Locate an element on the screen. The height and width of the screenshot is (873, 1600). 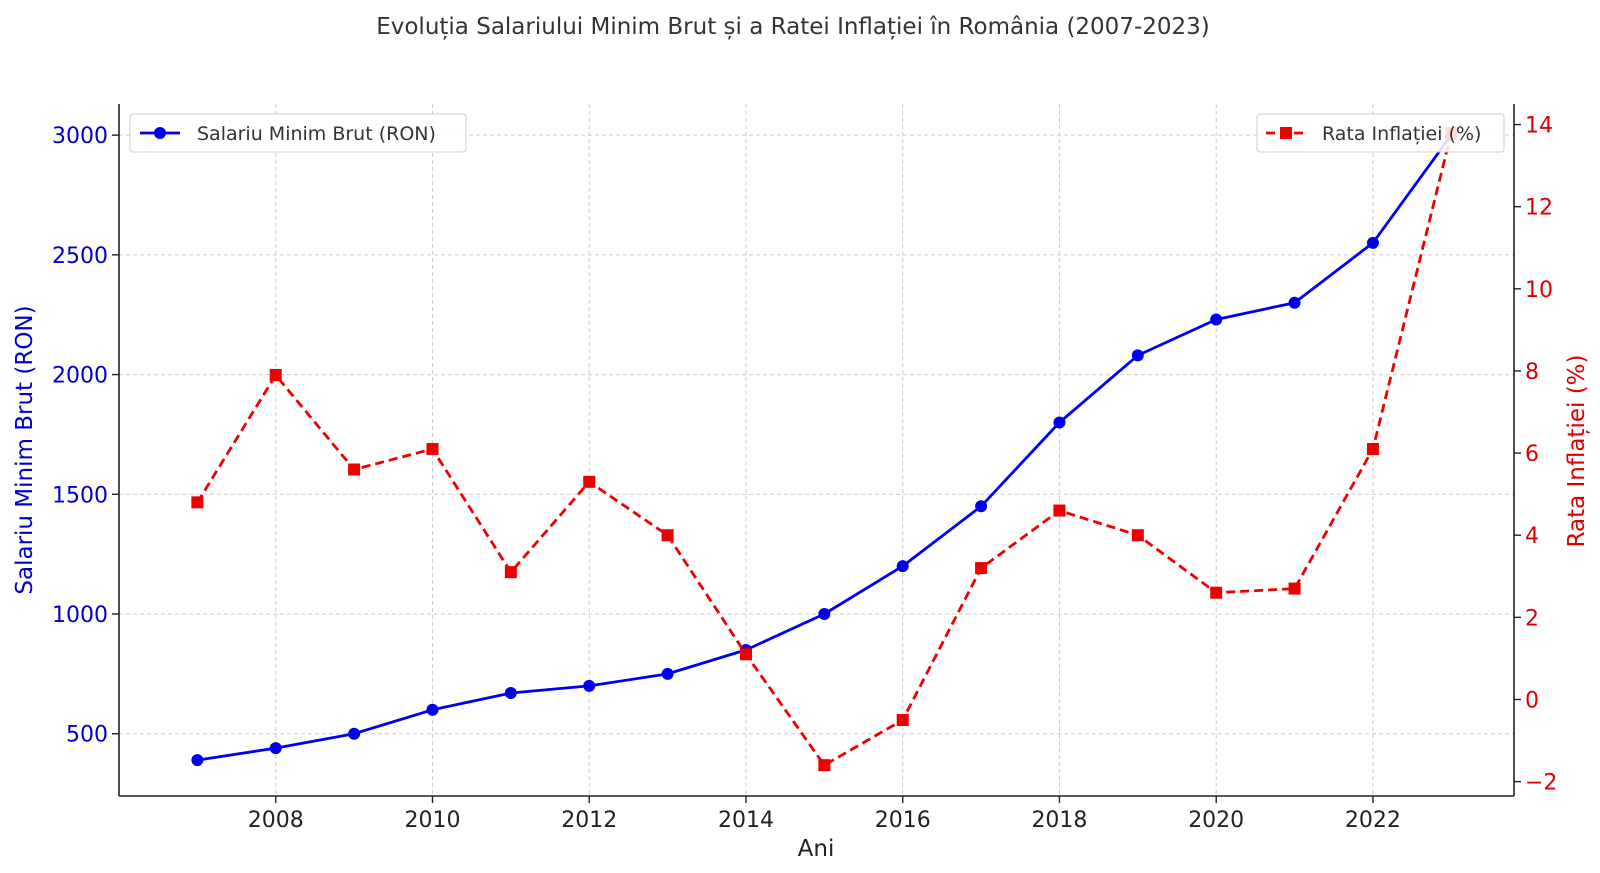
y-tick-label-right: 4 is located at coordinates (1532, 536).